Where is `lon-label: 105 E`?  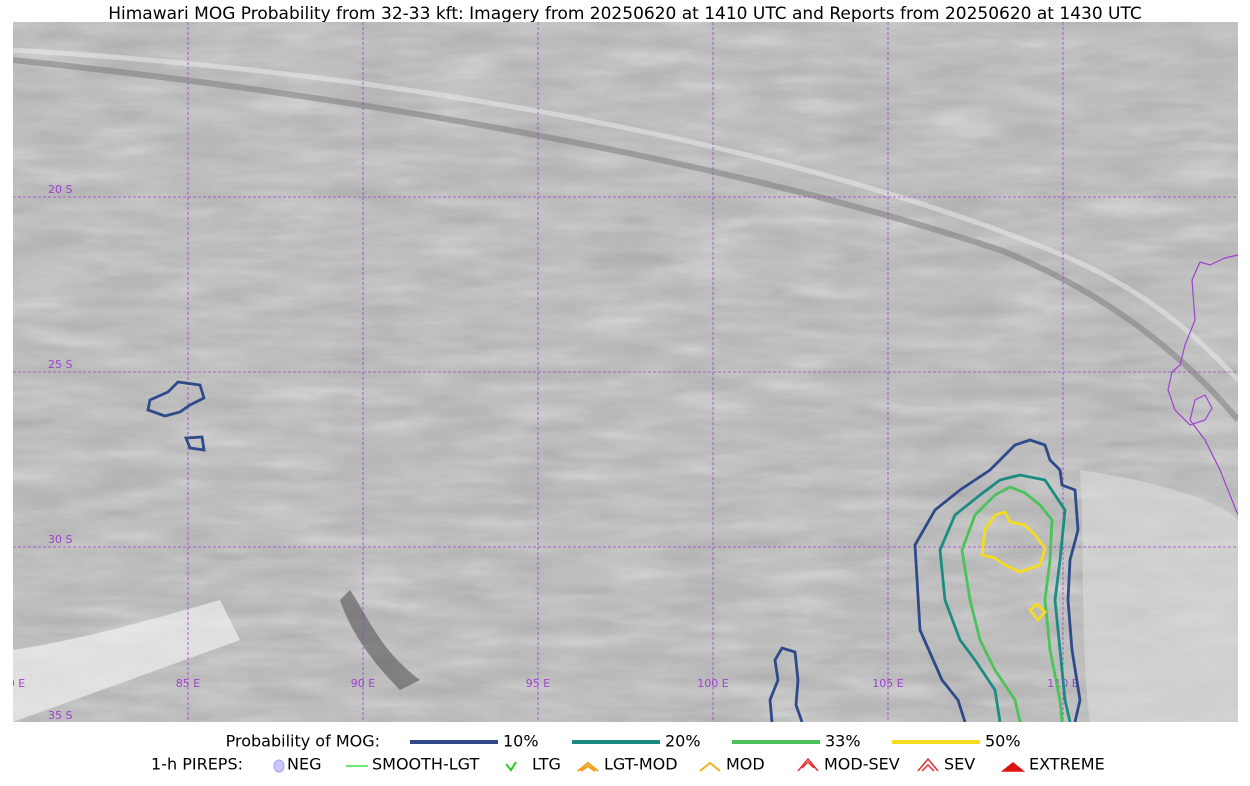
lon-label: 105 E is located at coordinates (887, 683).